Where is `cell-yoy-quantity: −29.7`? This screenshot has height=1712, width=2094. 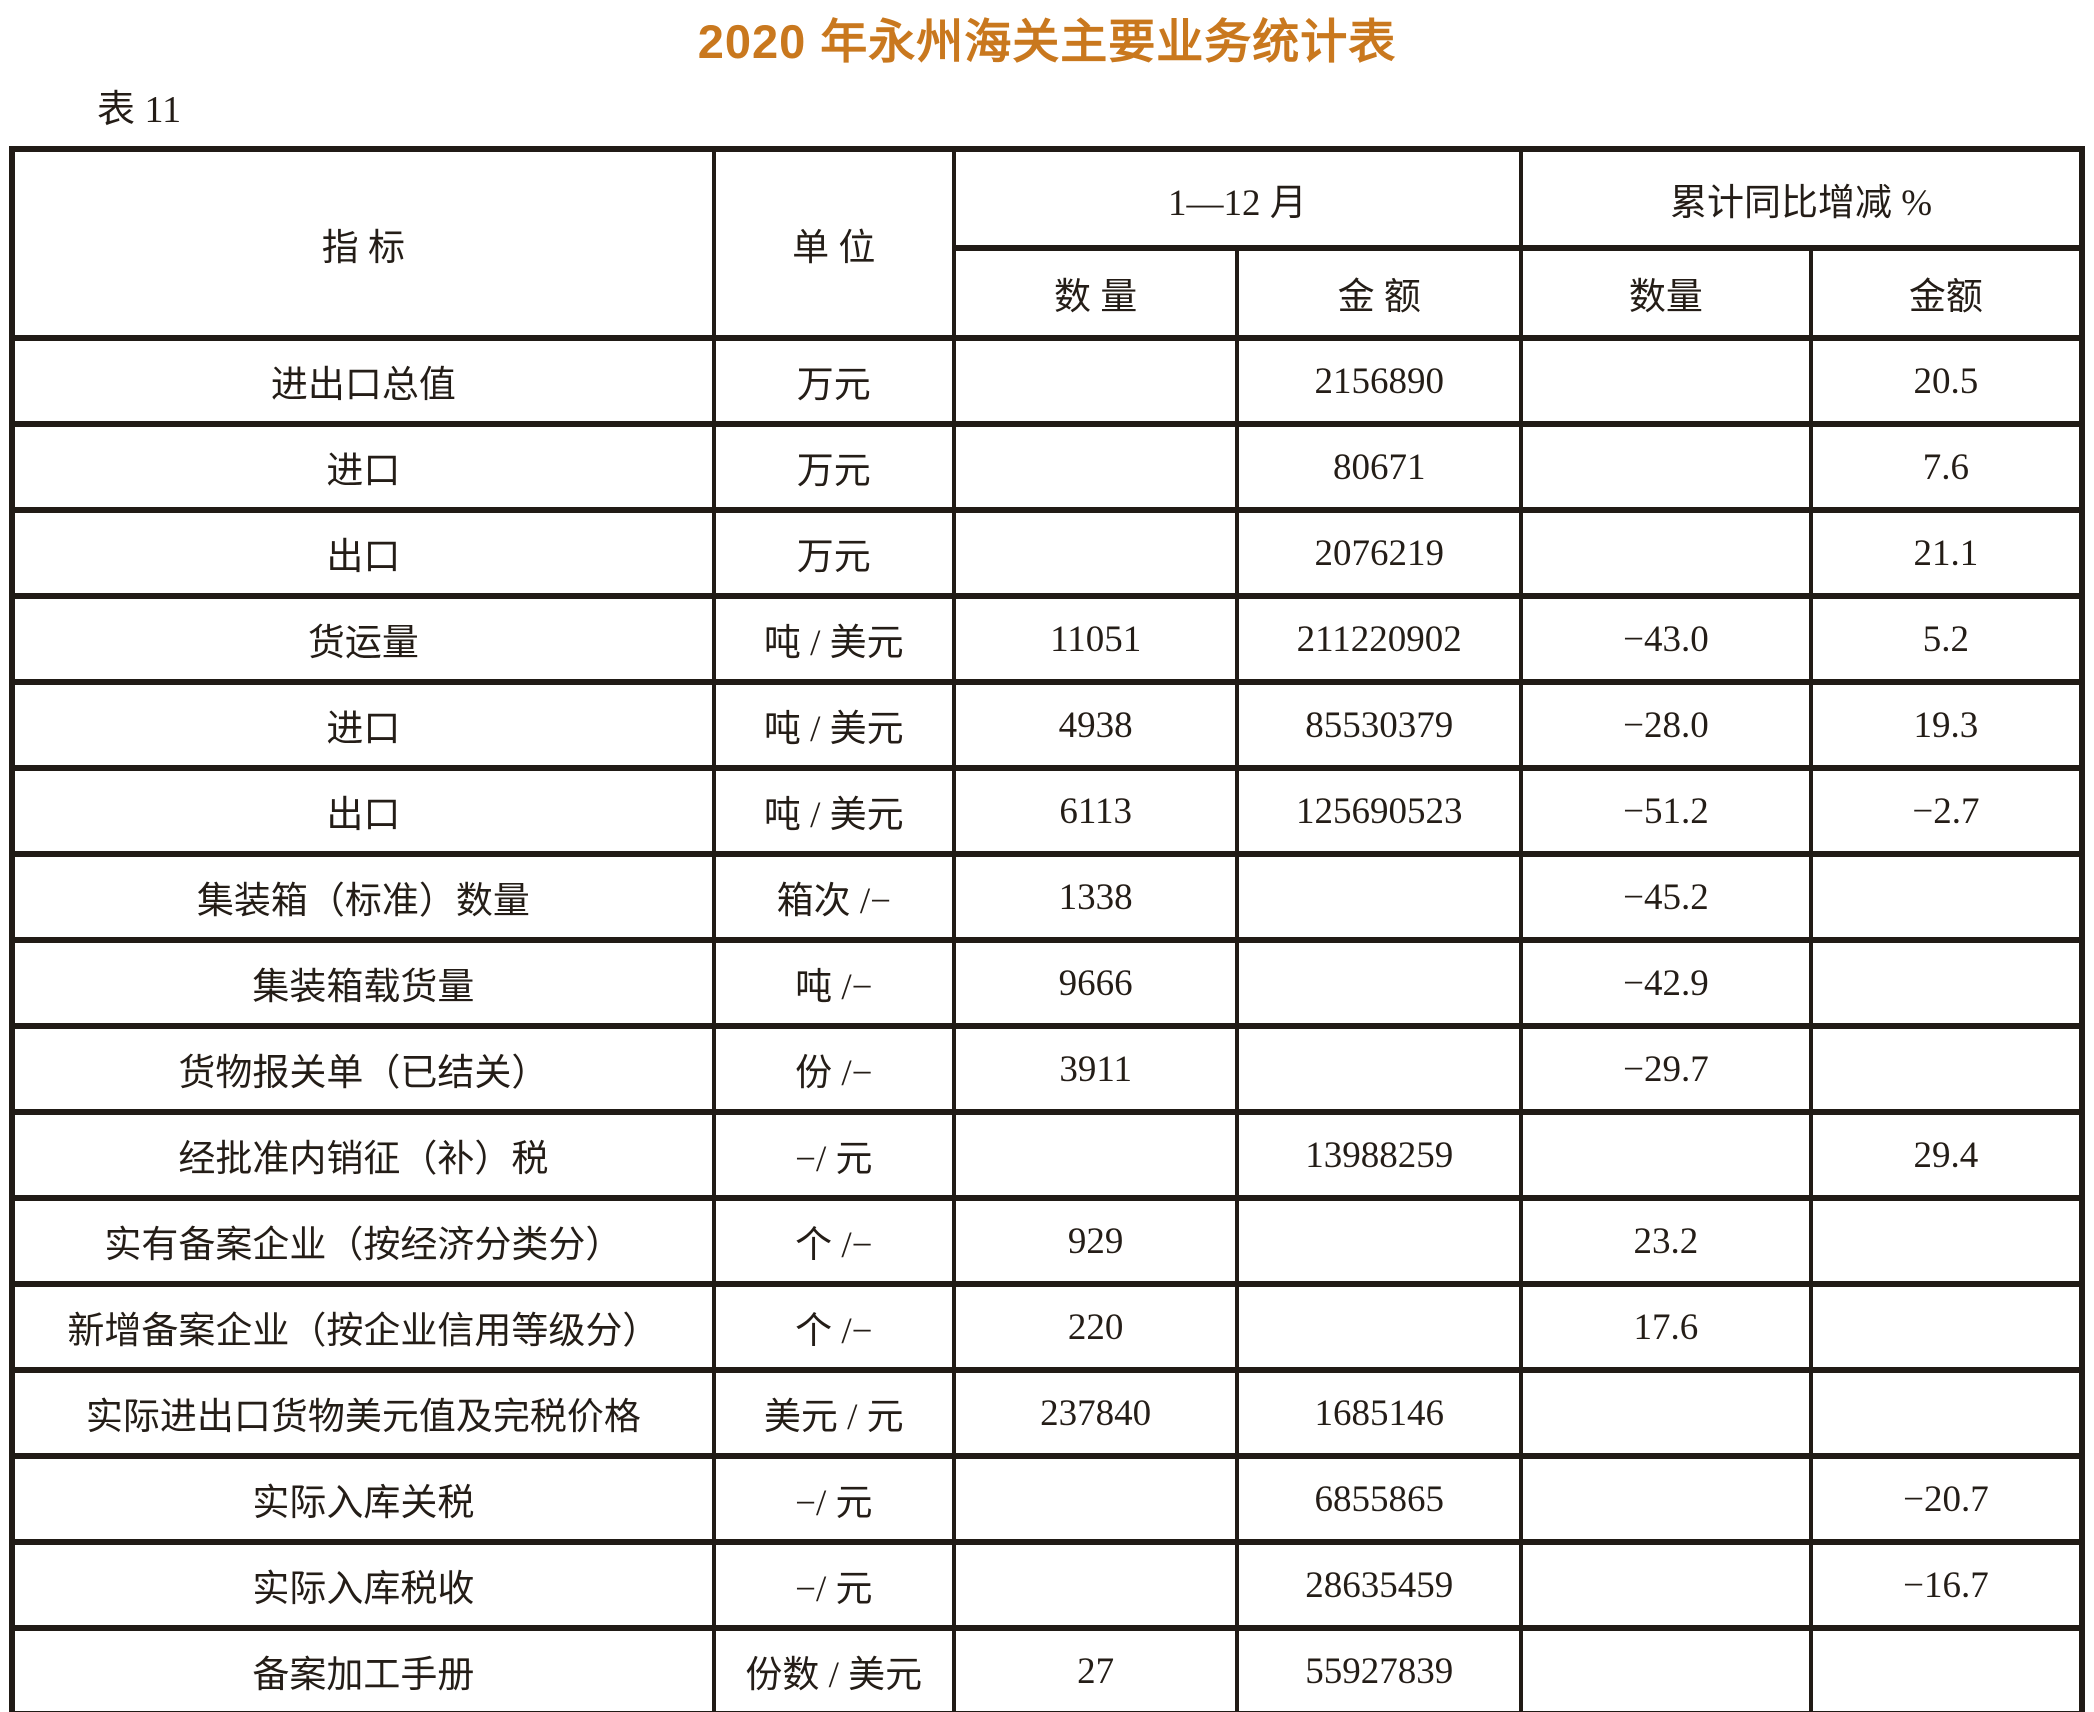
cell-yoy-quantity: −29.7 is located at coordinates (1666, 1069).